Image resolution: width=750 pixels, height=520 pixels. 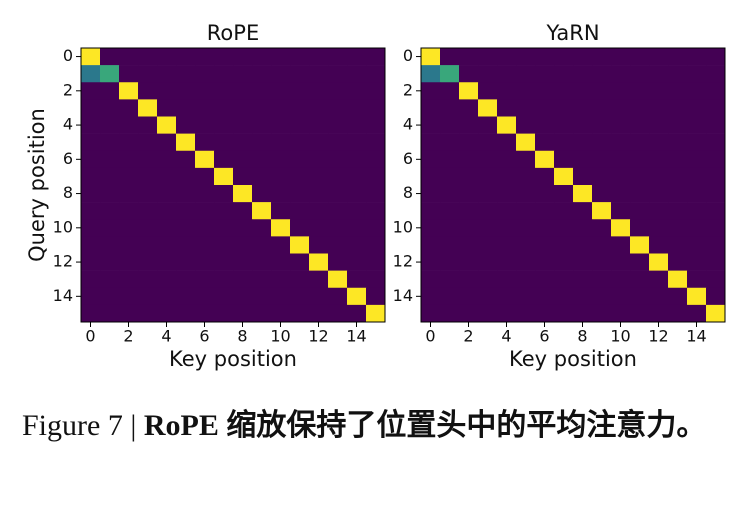 What do you see at coordinates (506, 336) in the screenshot?
I see `x-tick-label: 4` at bounding box center [506, 336].